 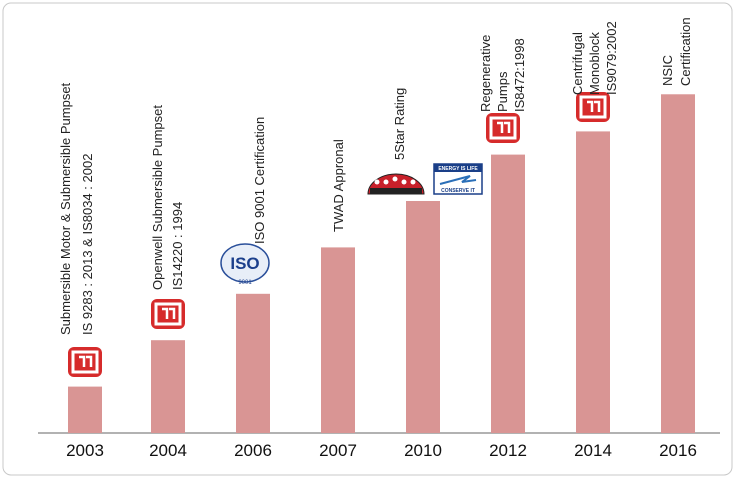 I want to click on annotation: Certification, so click(x=685, y=51).